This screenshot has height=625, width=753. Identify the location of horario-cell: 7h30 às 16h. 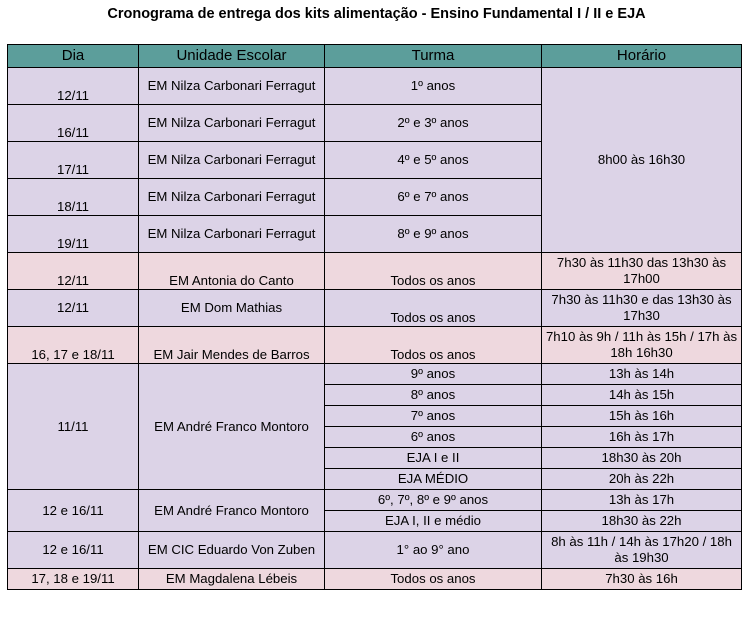
(641, 579).